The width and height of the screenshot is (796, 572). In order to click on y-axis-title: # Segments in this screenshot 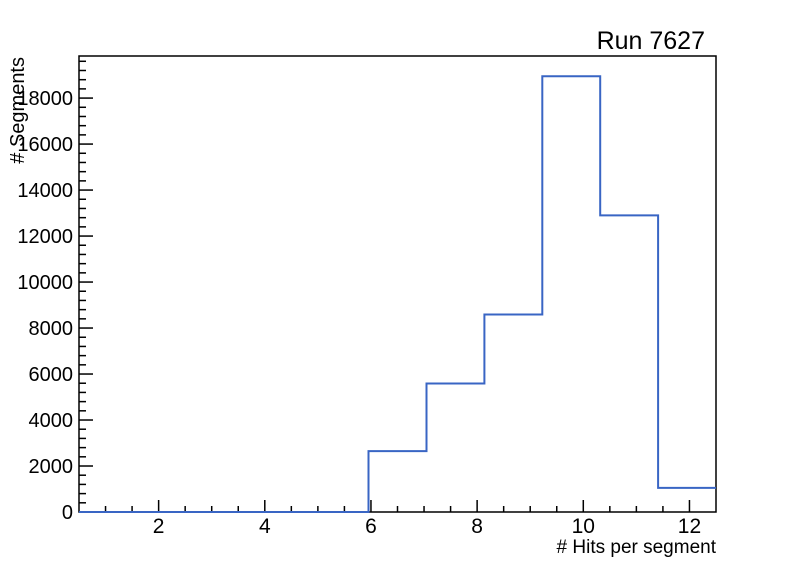, I will do `click(18, 110)`.